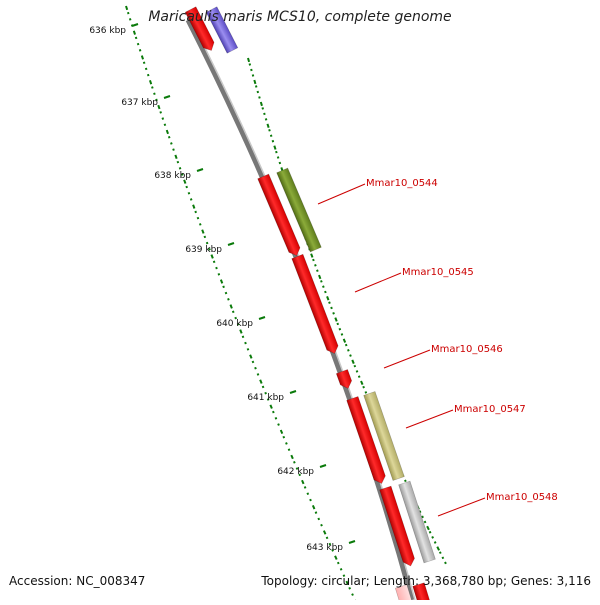 This screenshot has height=605, width=600. I want to click on gene-label: Mmar10_0548, so click(522, 497).